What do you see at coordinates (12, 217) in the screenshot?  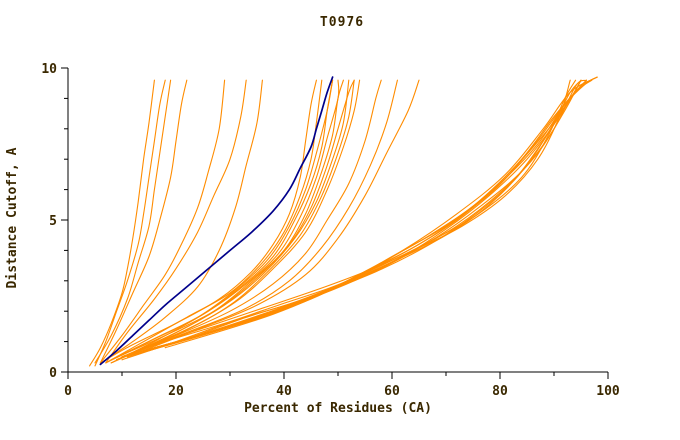 I see `y-axis-label: Distance Cutoff, A` at bounding box center [12, 217].